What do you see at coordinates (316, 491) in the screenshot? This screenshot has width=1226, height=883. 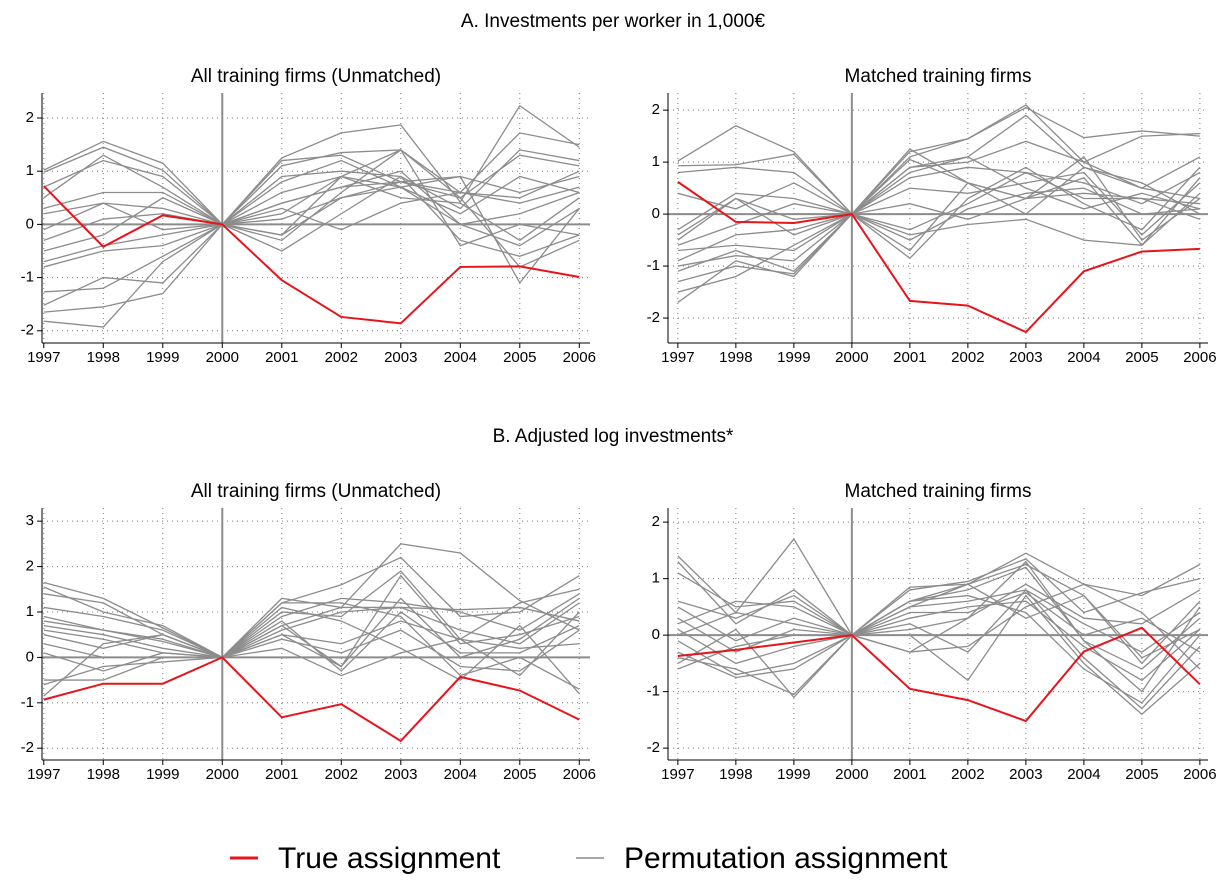 I see `panel-title: All training firms (Unmatched)` at bounding box center [316, 491].